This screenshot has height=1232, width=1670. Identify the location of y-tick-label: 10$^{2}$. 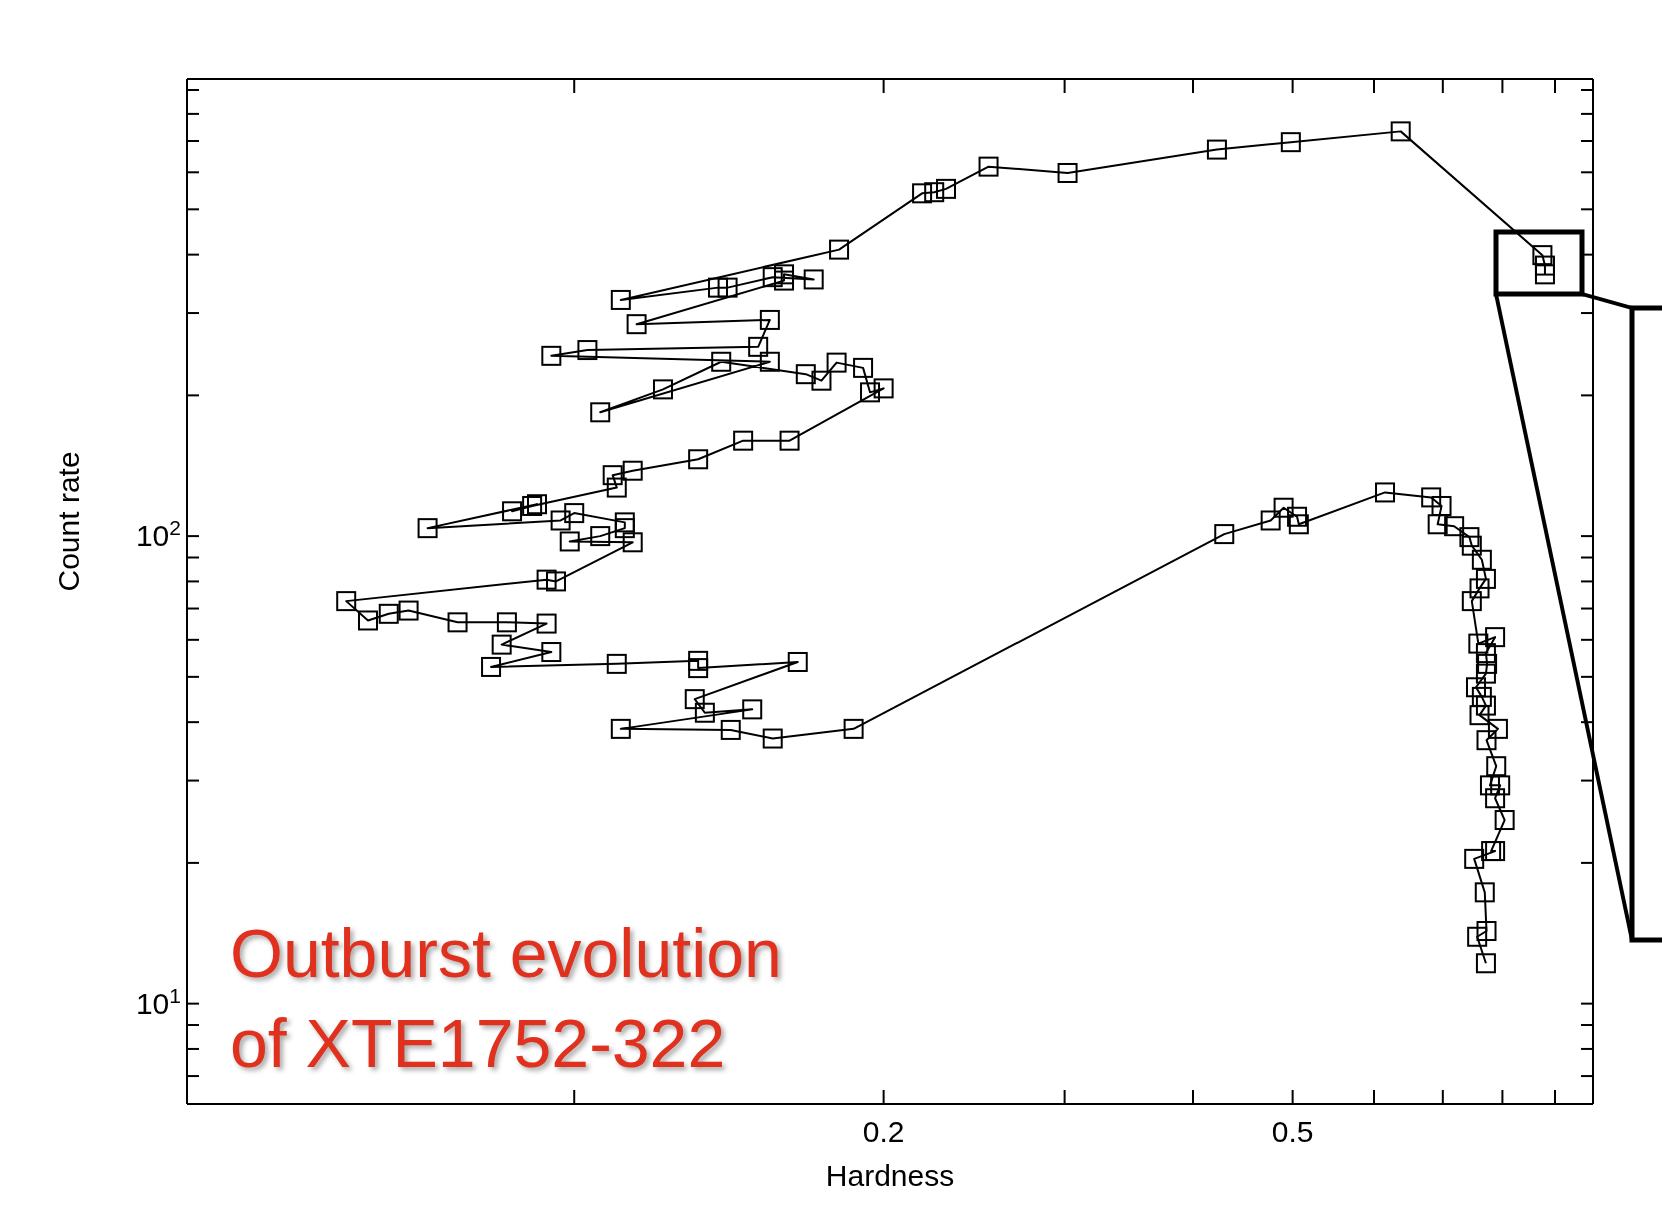
(158, 534).